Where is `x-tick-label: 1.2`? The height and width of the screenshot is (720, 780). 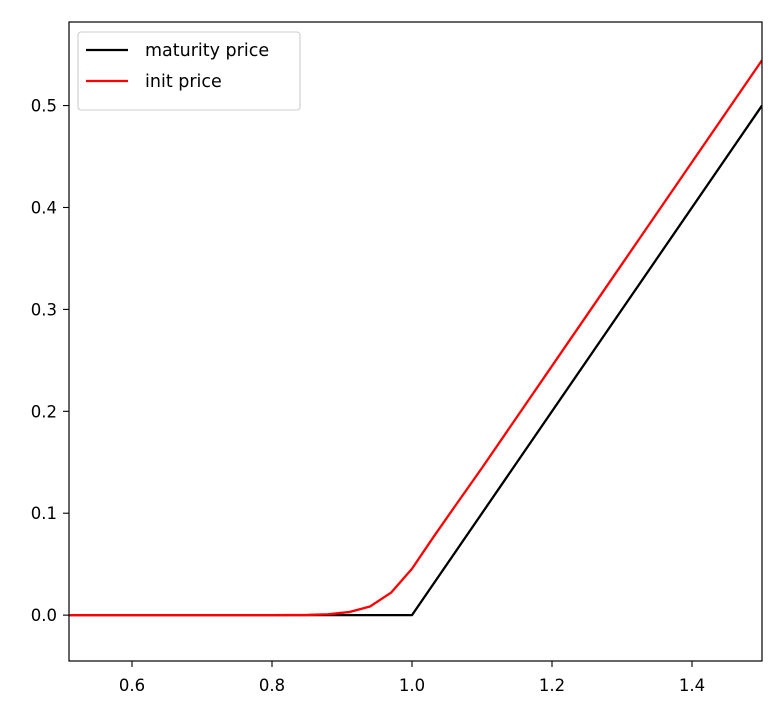
x-tick-label: 1.2 is located at coordinates (552, 685).